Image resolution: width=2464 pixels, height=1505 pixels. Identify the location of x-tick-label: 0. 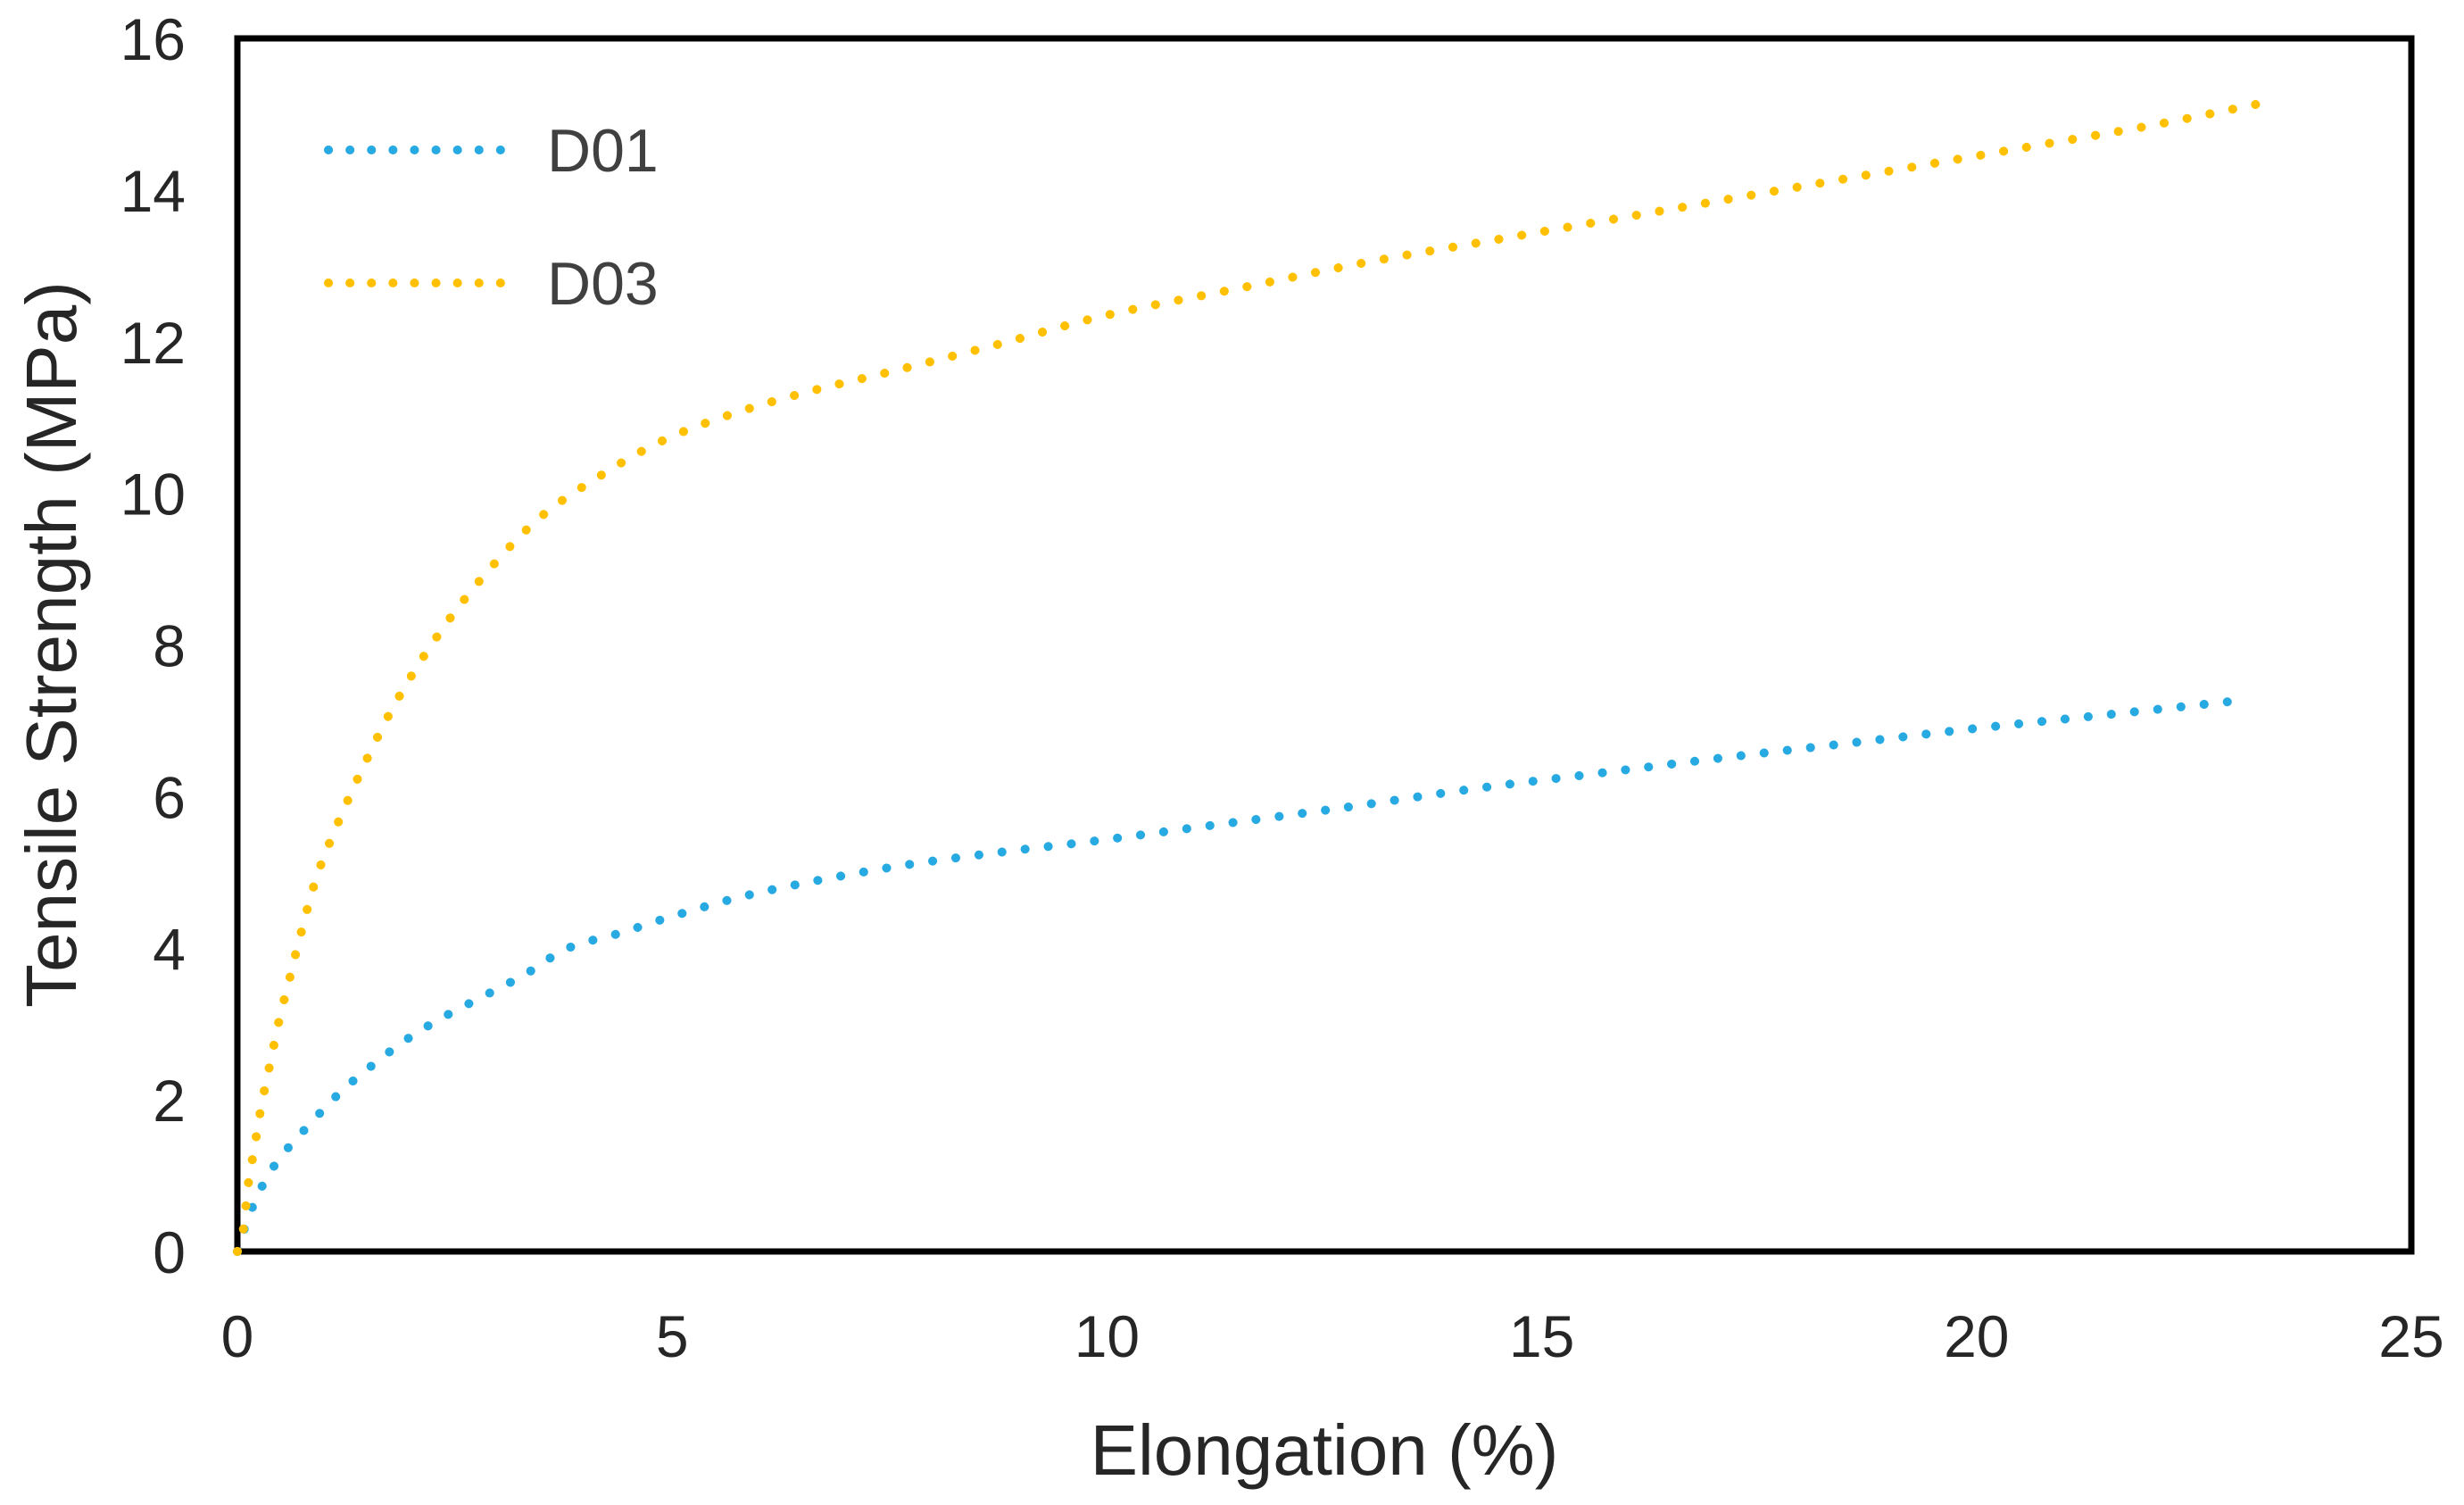
(237, 1336).